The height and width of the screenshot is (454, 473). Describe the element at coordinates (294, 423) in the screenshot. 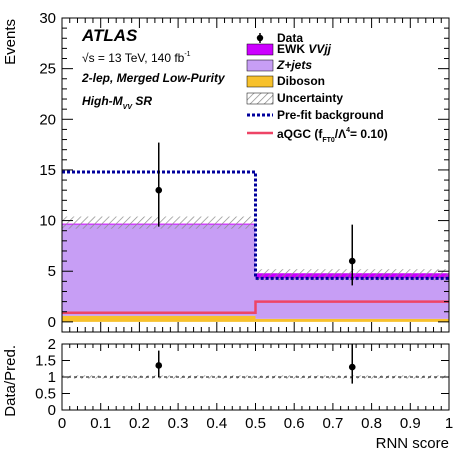

I see `x-tick-label: 0.6` at that location.